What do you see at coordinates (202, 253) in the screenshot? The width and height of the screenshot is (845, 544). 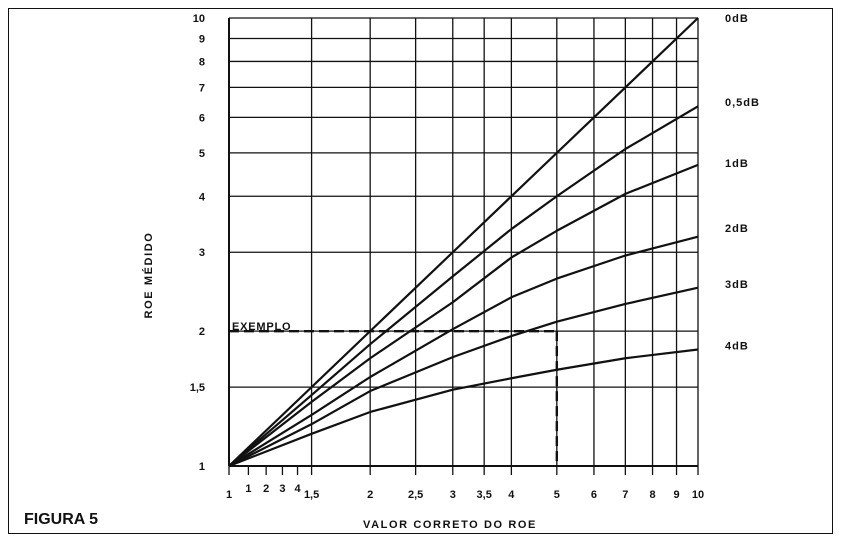 I see `y-tick-label: 3` at bounding box center [202, 253].